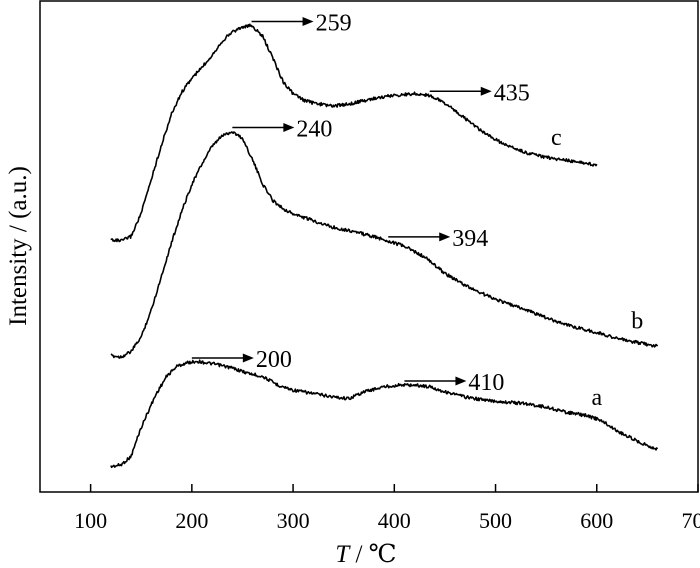  What do you see at coordinates (596, 398) in the screenshot?
I see `curve-label-a: a` at bounding box center [596, 398].